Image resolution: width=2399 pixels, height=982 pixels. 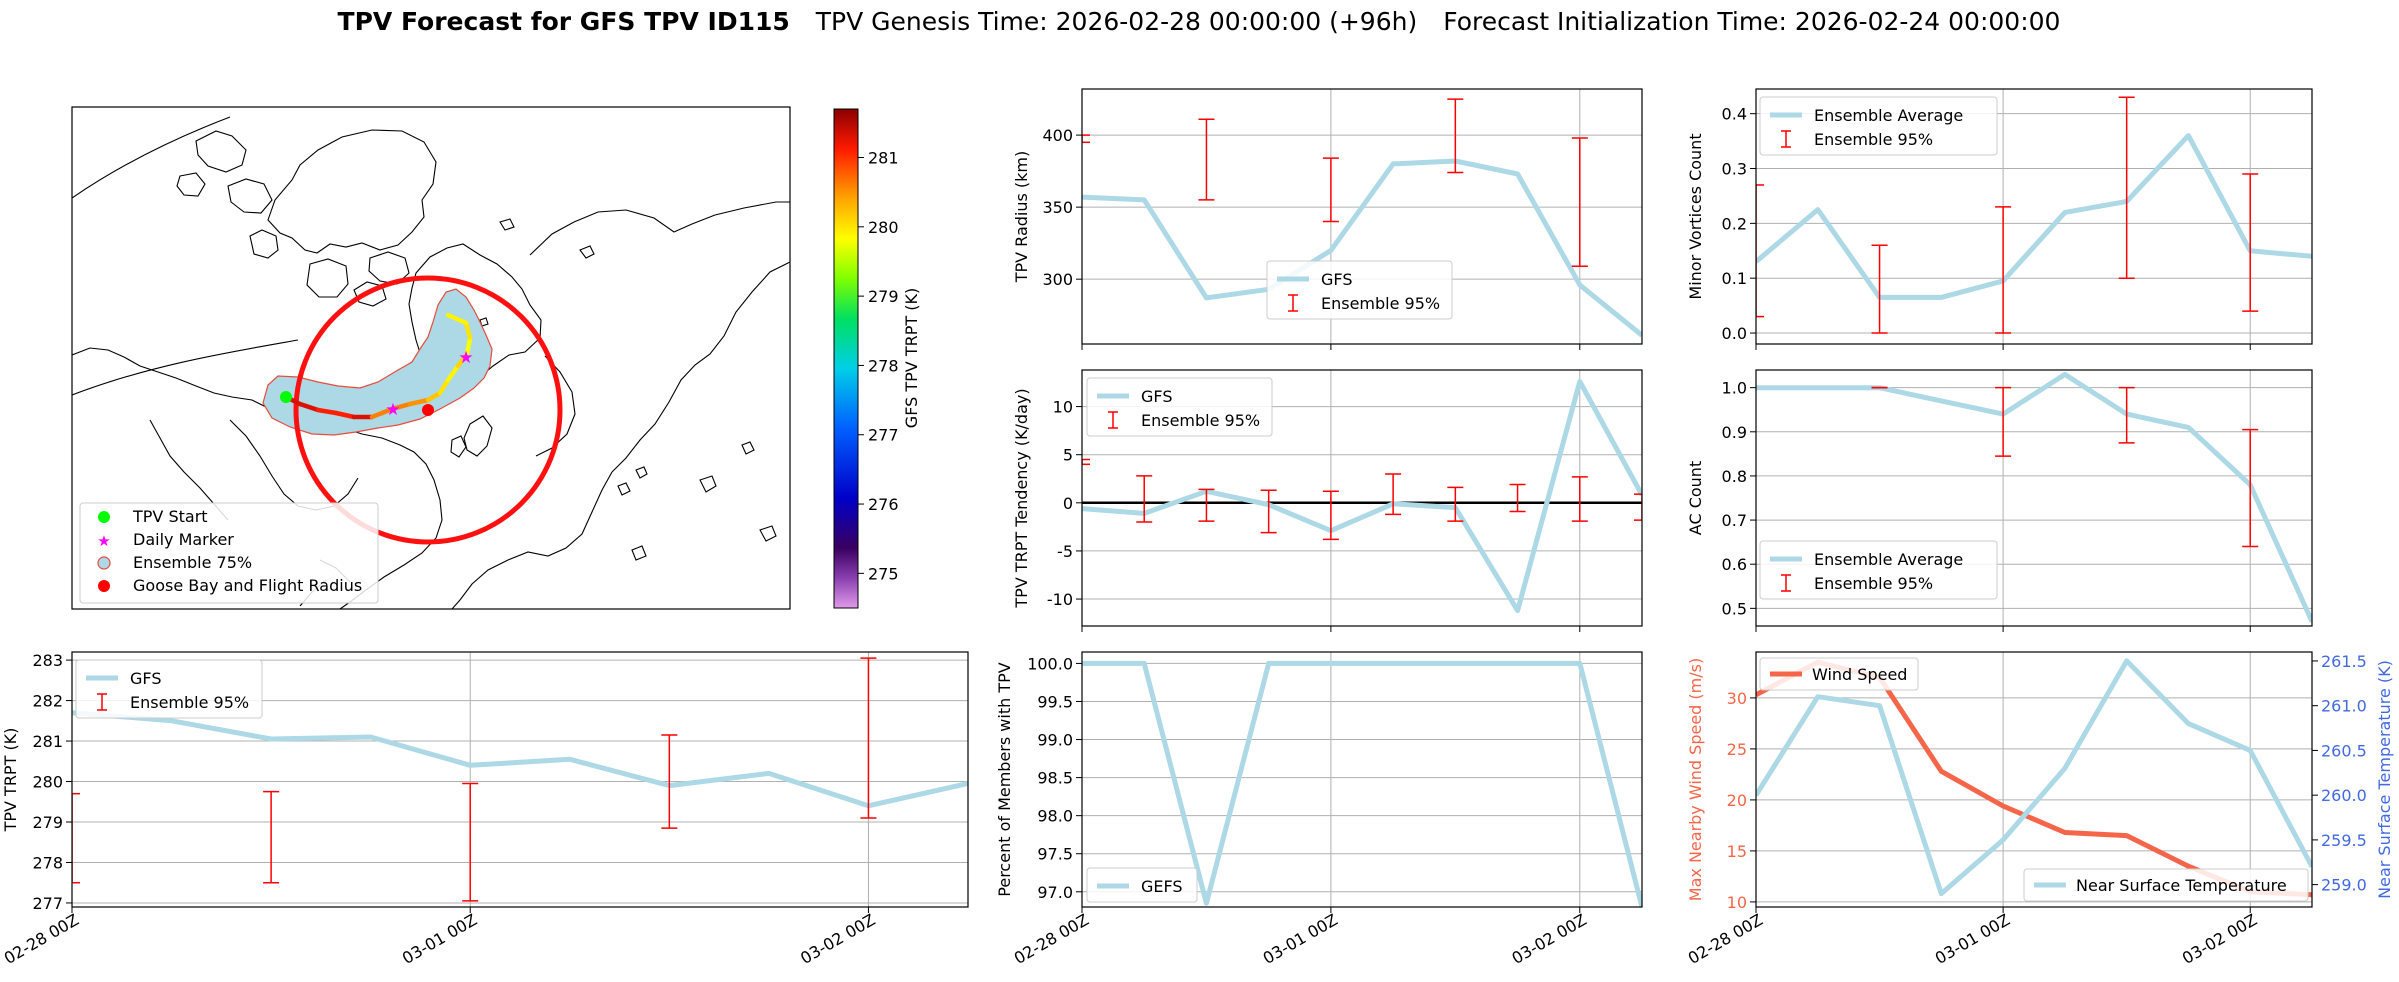 I want to click on legend-start-label: TPV Start, so click(x=170, y=516).